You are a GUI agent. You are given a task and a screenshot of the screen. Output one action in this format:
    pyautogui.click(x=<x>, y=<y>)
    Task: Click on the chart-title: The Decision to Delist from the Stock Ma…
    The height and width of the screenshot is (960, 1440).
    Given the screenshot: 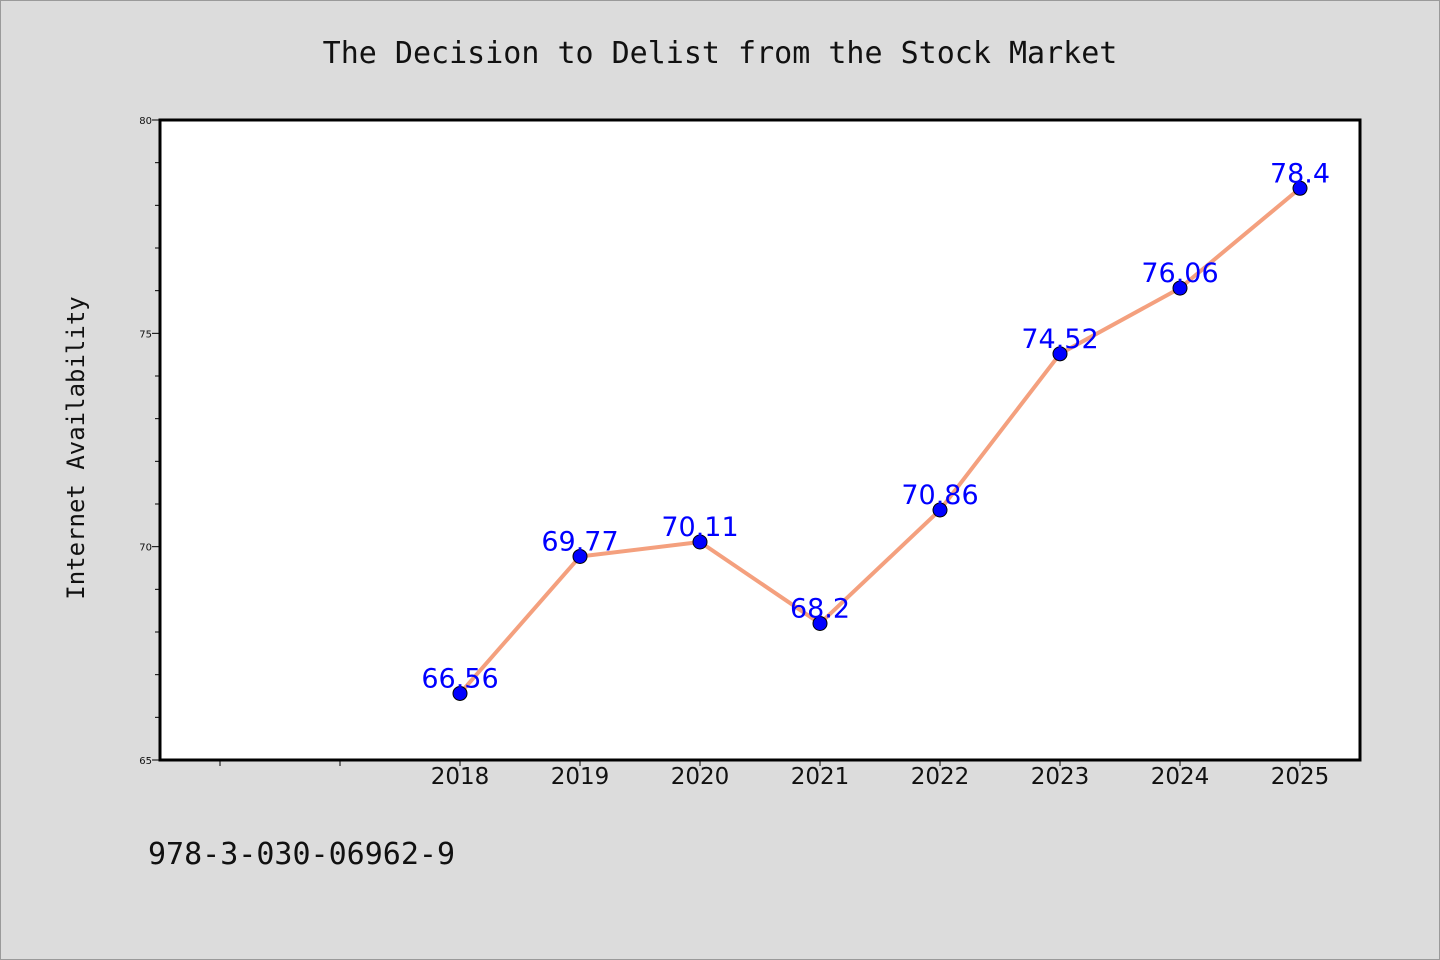 What is the action you would take?
    pyautogui.click(x=720, y=53)
    